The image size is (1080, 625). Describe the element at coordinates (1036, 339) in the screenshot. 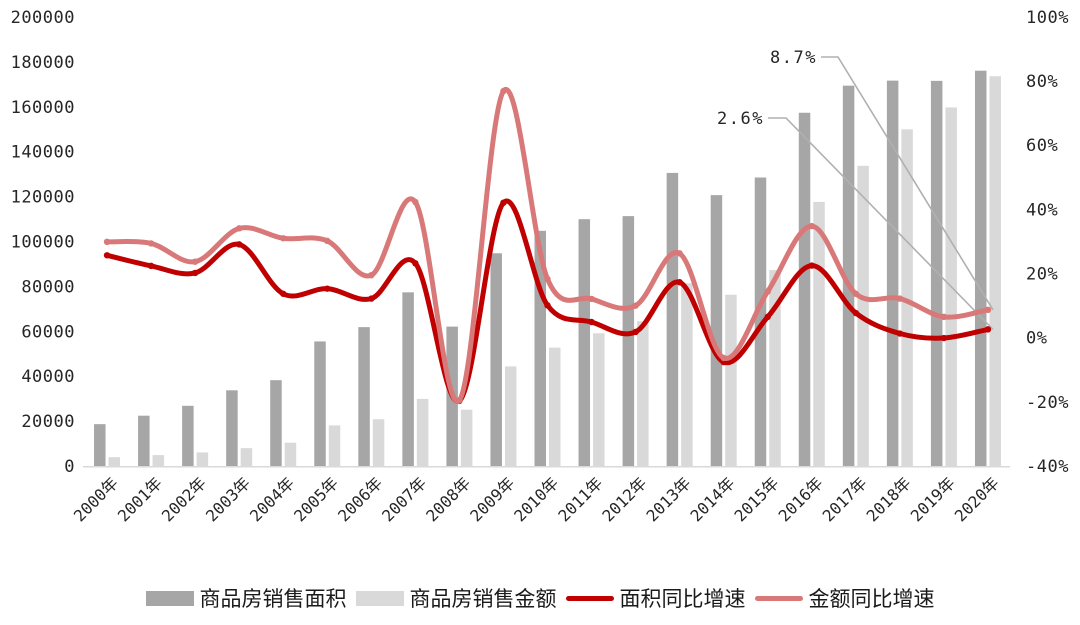

I see `y-right-tick-label: 0%` at that location.